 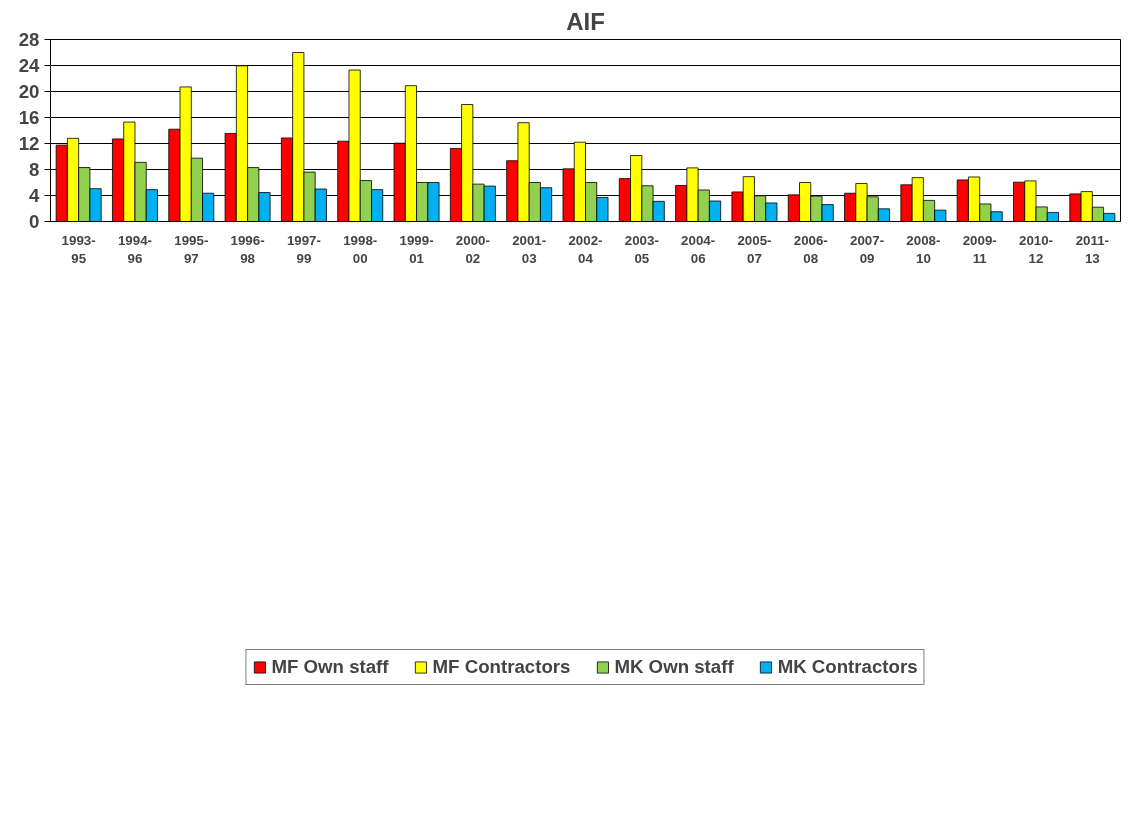 What do you see at coordinates (923, 249) in the screenshot?
I see `x-tick-label: 2008-10` at bounding box center [923, 249].